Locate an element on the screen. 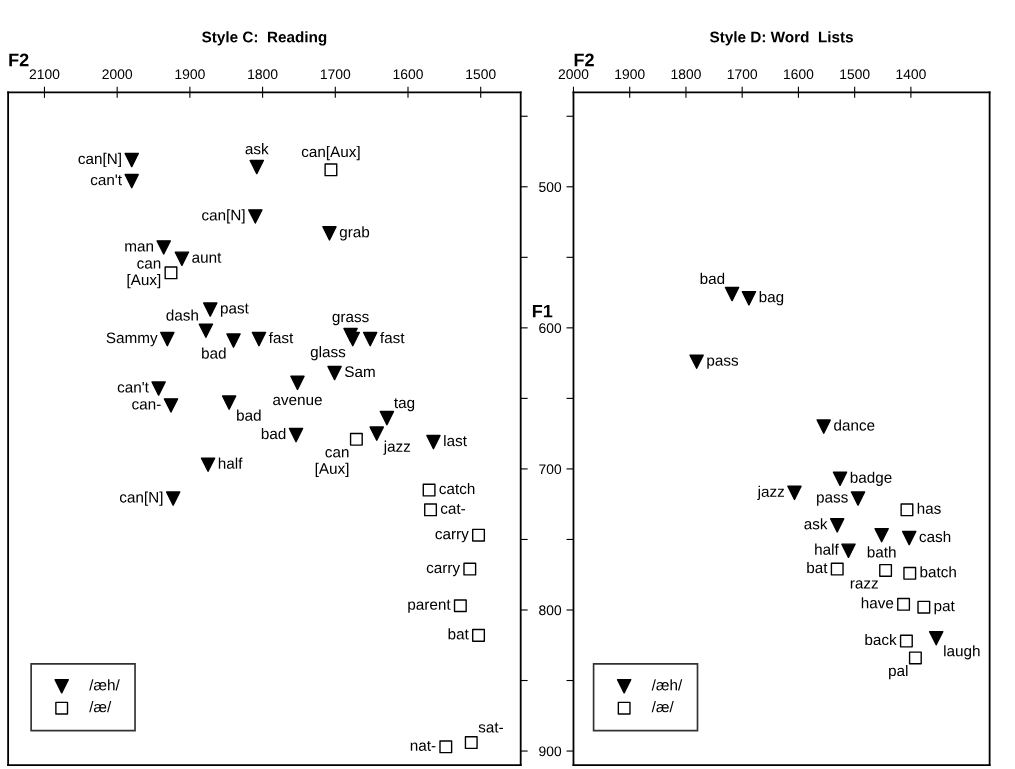 The height and width of the screenshot is (769, 1015). annotation: can[Aux] is located at coordinates (330, 153).